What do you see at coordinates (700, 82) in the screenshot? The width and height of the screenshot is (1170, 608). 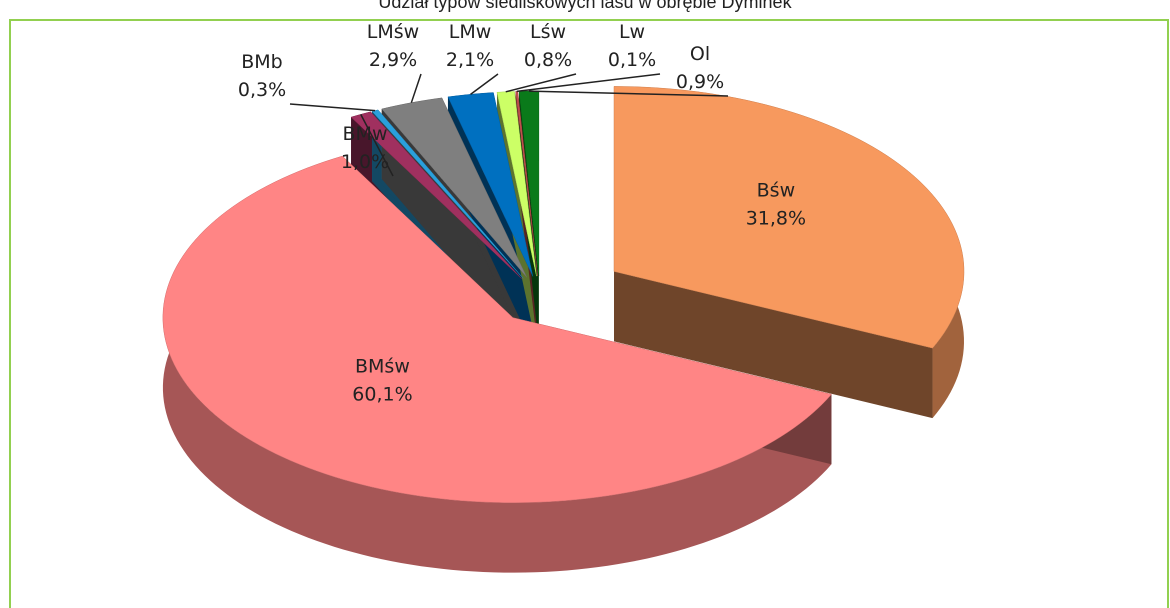 I see `value-label: 0,9%` at bounding box center [700, 82].